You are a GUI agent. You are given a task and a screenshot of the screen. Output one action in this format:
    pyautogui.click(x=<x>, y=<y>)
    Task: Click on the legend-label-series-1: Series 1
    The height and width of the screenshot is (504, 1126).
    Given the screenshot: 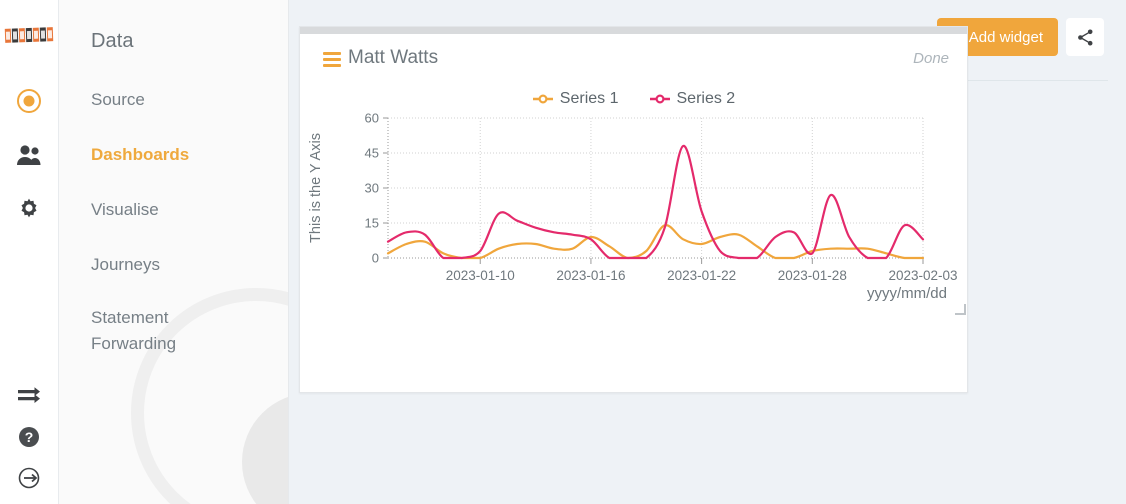 What is the action you would take?
    pyautogui.click(x=589, y=98)
    